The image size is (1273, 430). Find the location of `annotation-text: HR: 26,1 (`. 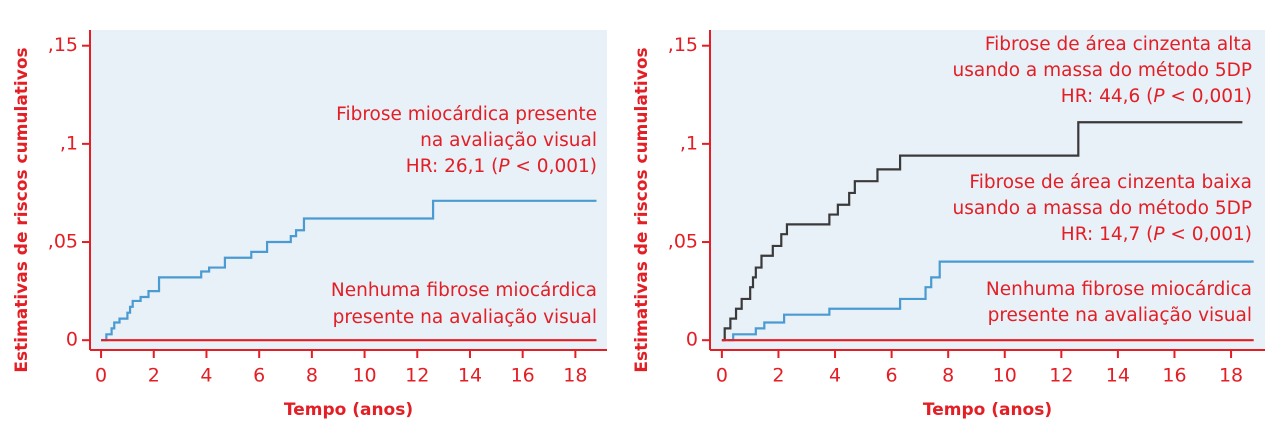

annotation-text: HR: 26,1 ( is located at coordinates (452, 166).